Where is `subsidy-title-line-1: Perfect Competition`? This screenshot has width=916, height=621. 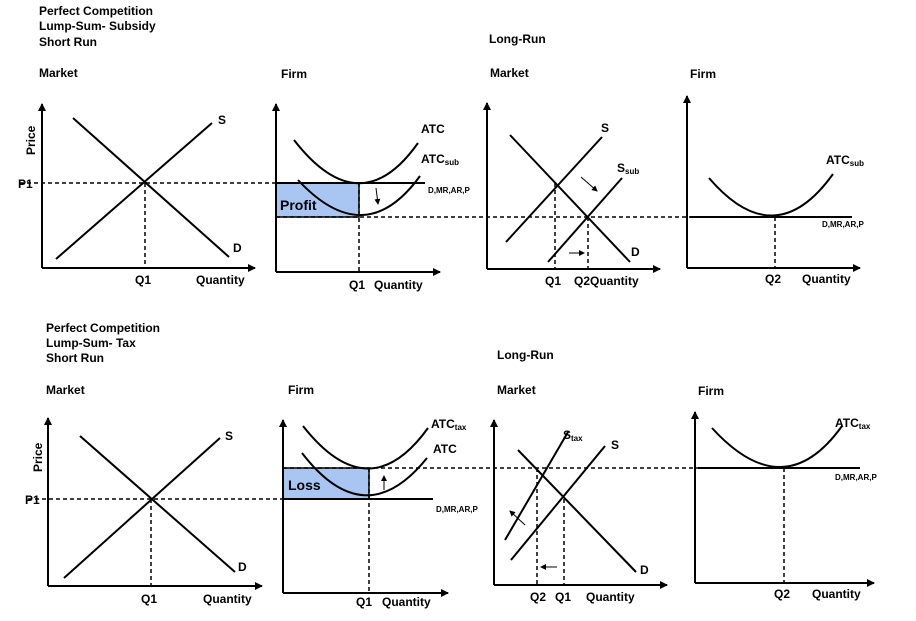 subsidy-title-line-1: Perfect Competition is located at coordinates (96, 11).